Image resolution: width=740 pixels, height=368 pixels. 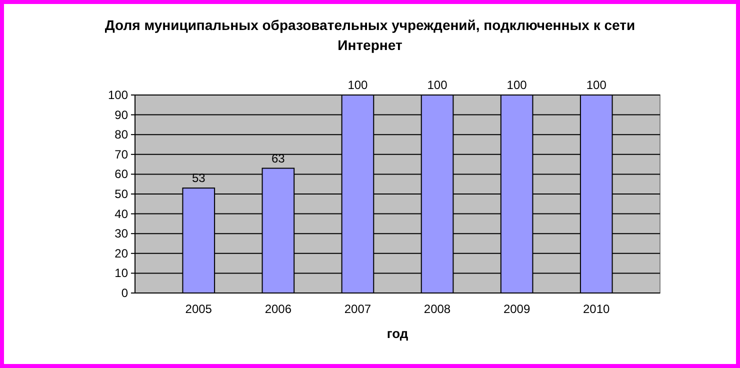 I want to click on data-label: 63, so click(x=279, y=158).